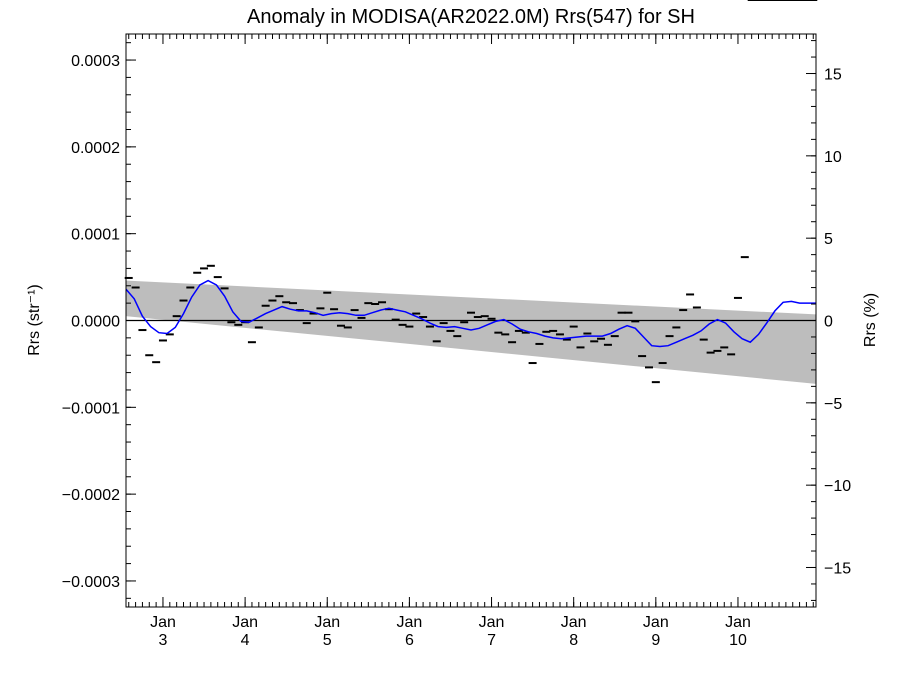 The image size is (900, 675). Describe the element at coordinates (95, 235) in the screenshot. I see `y-left-tick-label: 0.0001` at that location.